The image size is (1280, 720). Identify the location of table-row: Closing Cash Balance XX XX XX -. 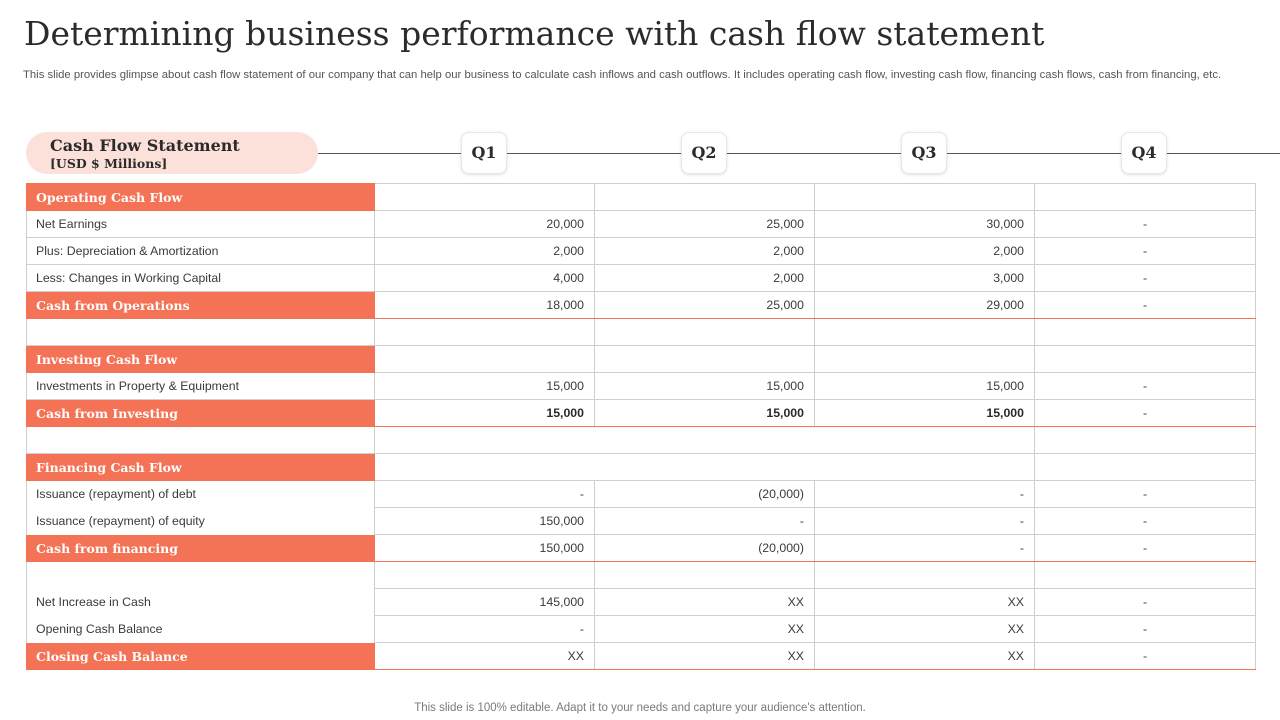
(641, 656).